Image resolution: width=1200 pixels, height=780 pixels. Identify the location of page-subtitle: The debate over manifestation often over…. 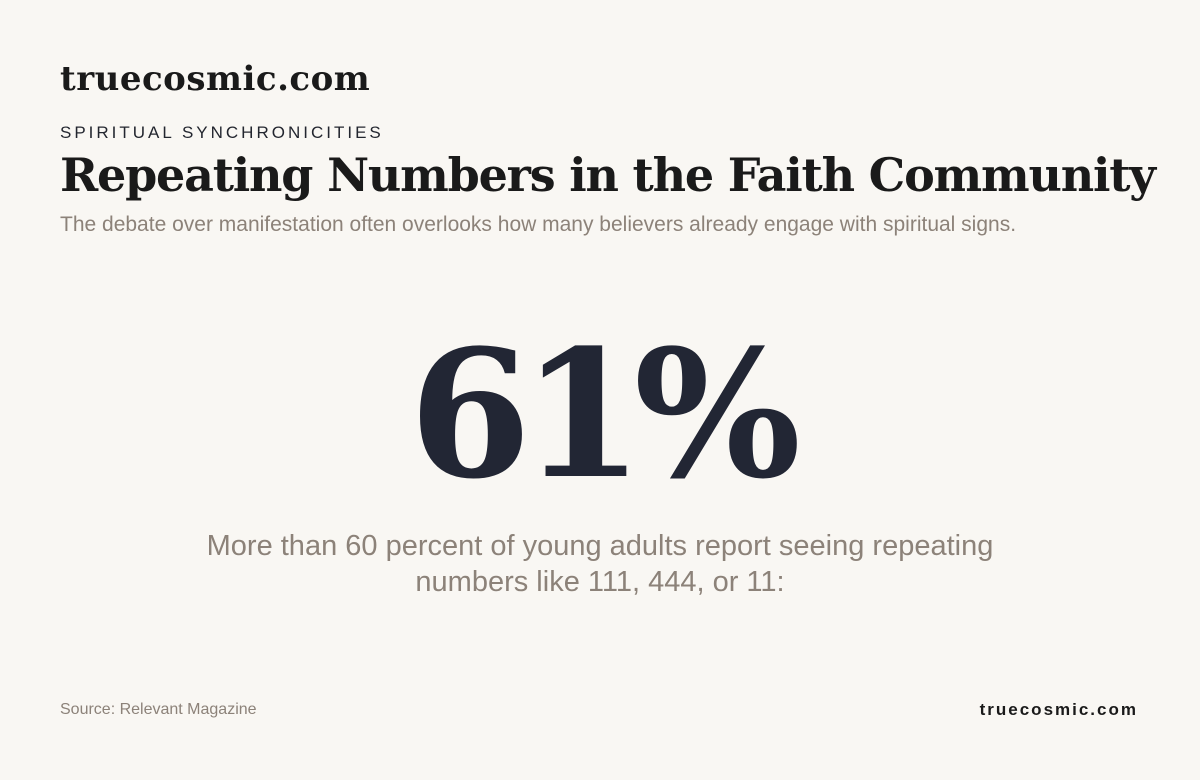
(538, 224).